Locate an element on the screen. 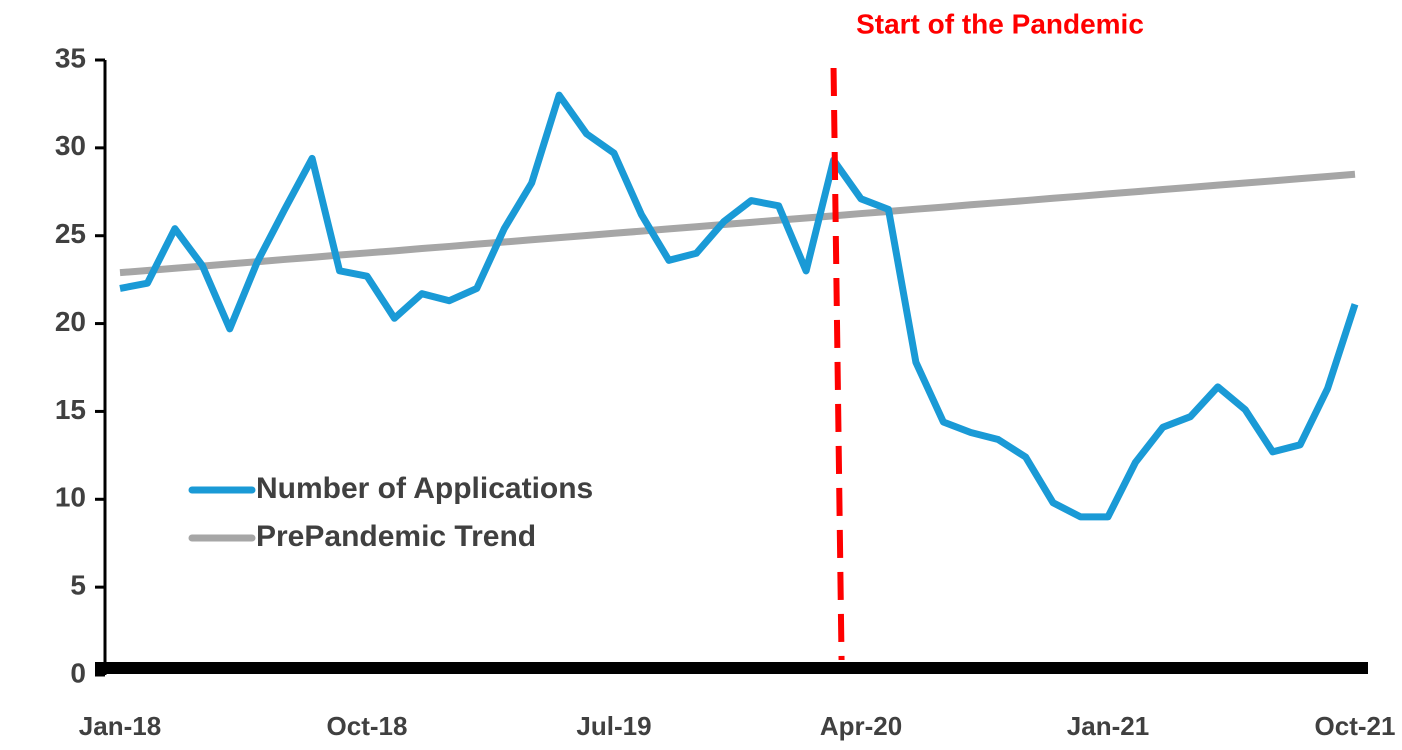 Image resolution: width=1402 pixels, height=750 pixels. data-line is located at coordinates (737, 223).